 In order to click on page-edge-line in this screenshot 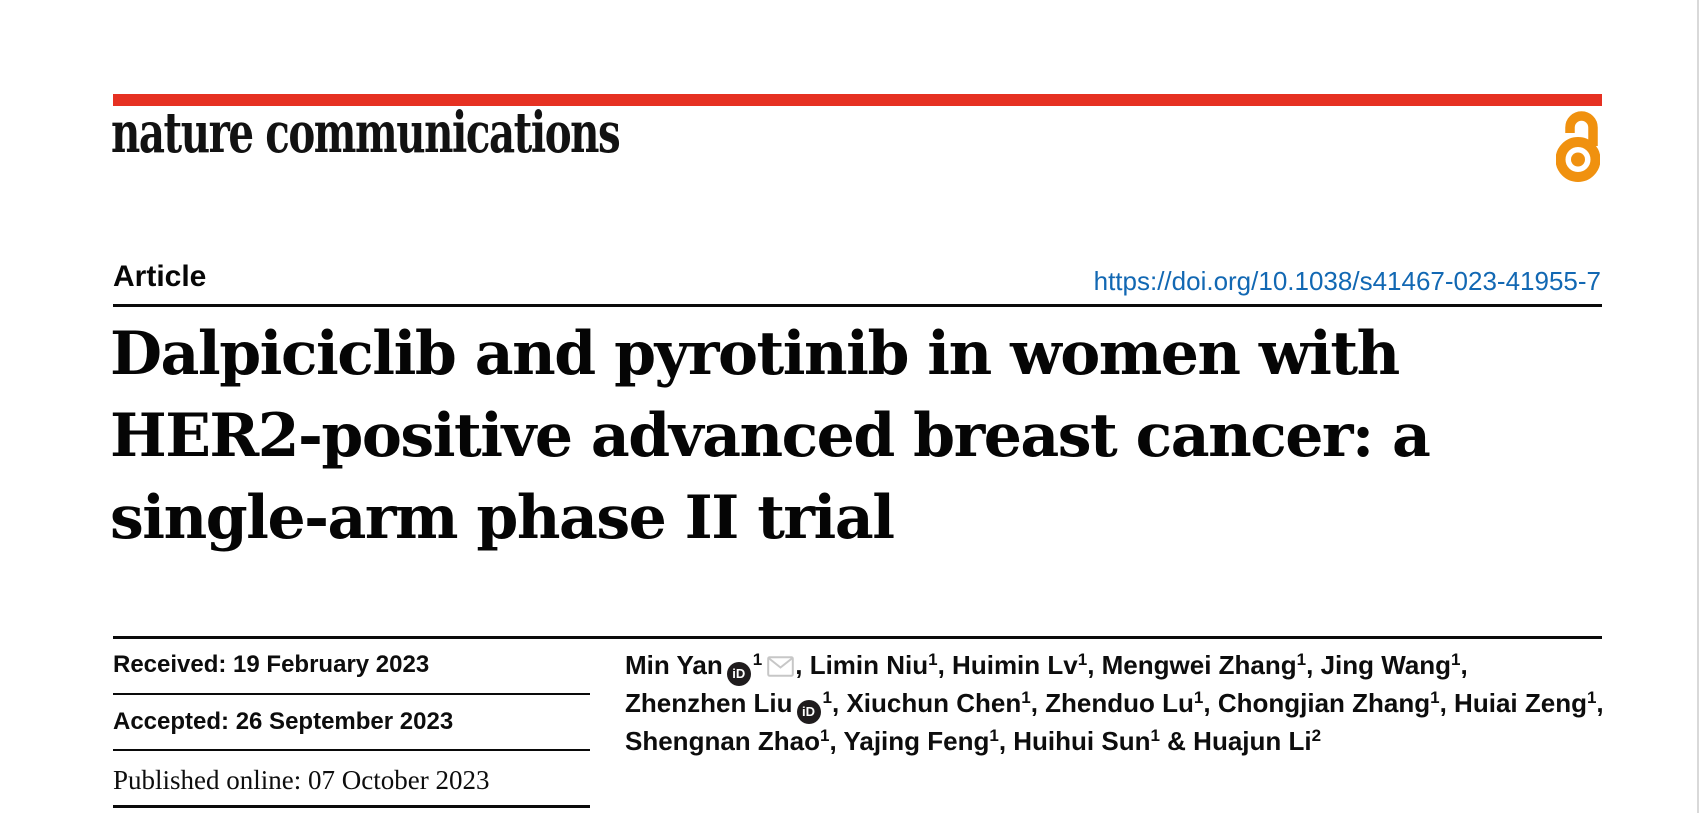, I will do `click(1698, 406)`.